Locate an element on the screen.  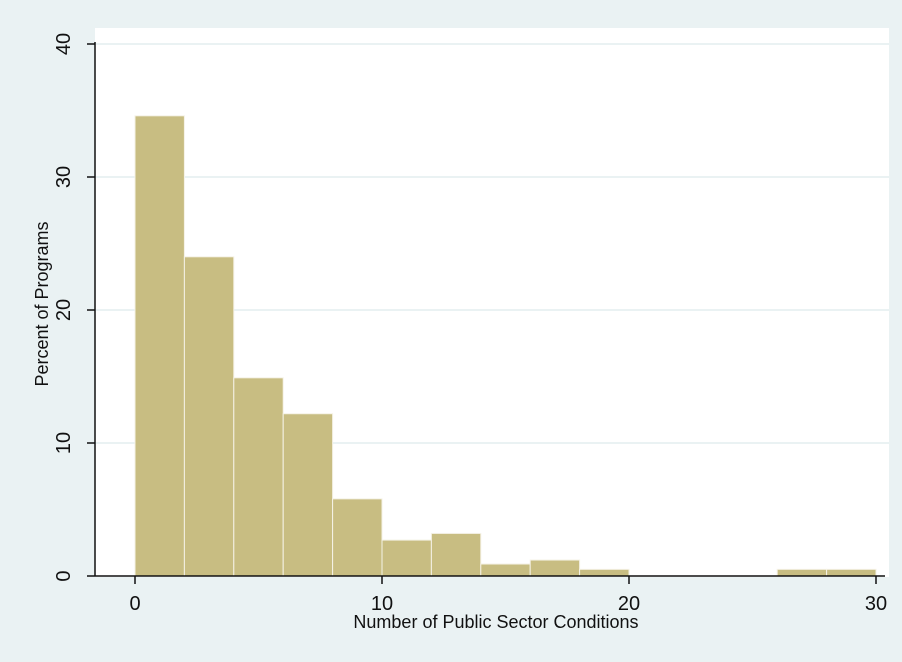
y-tick-label: 40 is located at coordinates (64, 44).